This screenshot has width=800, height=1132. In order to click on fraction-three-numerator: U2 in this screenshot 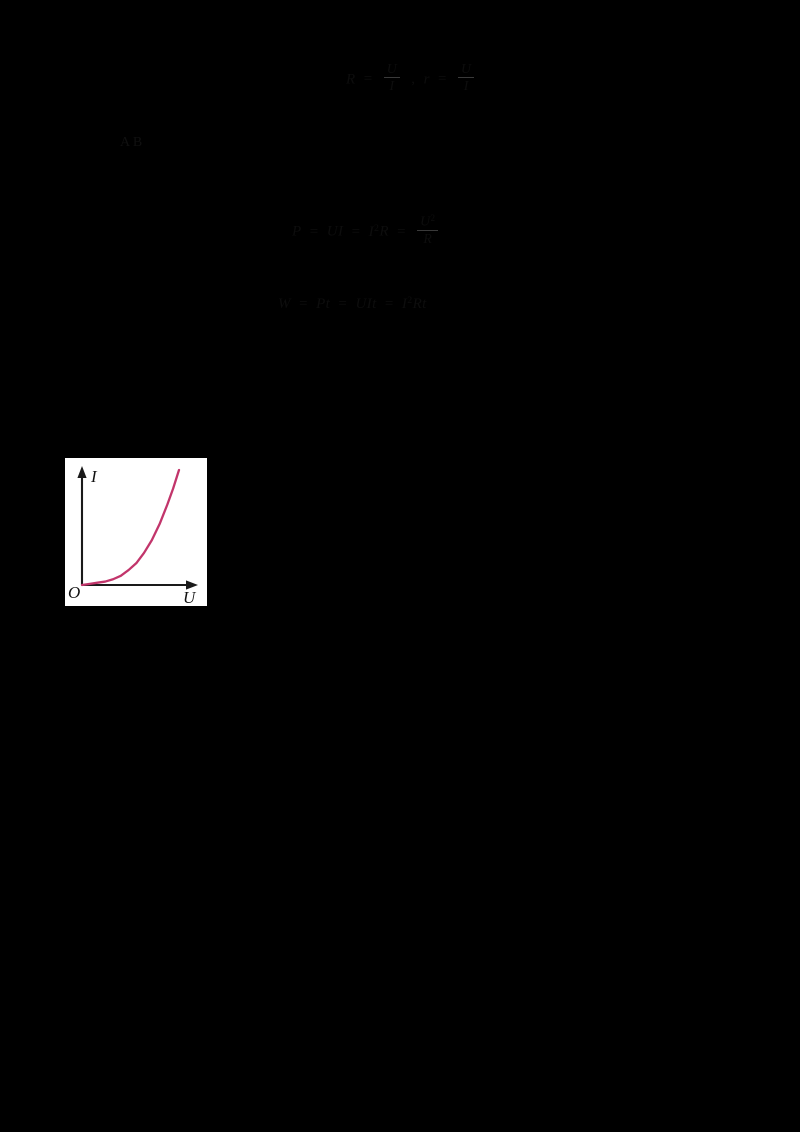, I will do `click(428, 220)`.